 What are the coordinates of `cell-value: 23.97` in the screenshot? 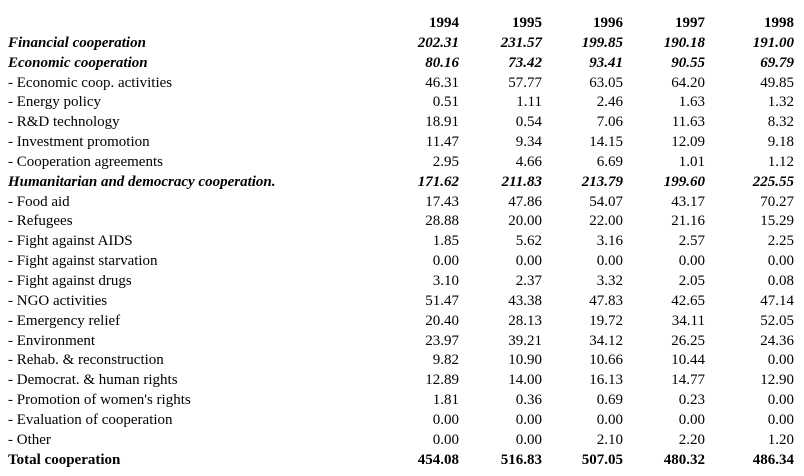 It's located at (442, 340).